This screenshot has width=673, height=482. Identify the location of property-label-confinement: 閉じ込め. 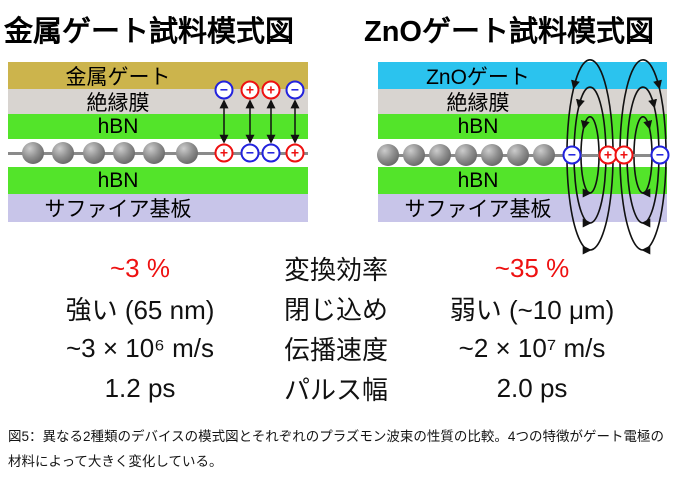
(335, 309).